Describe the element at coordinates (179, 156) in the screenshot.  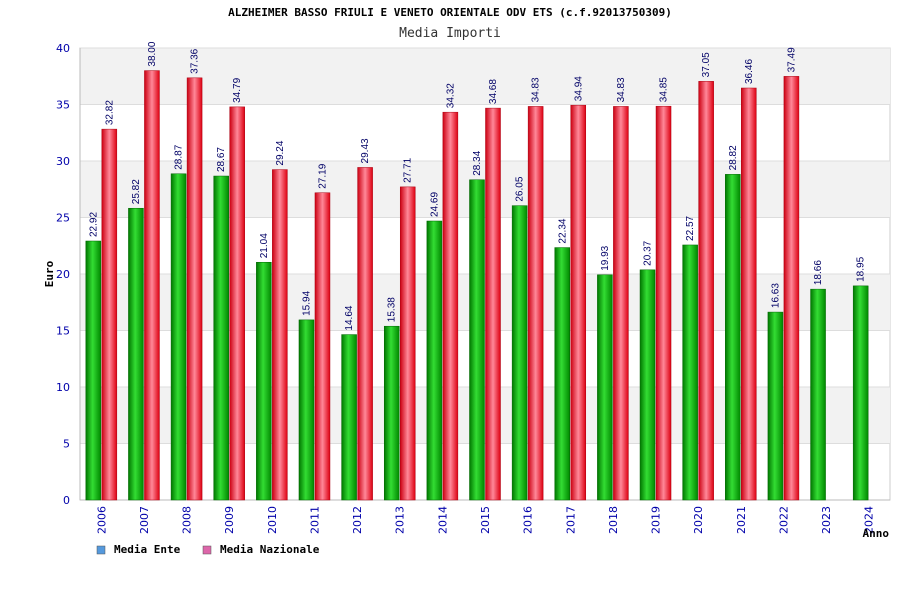
I see `data-label-media-ente-2008: 28.87` at that location.